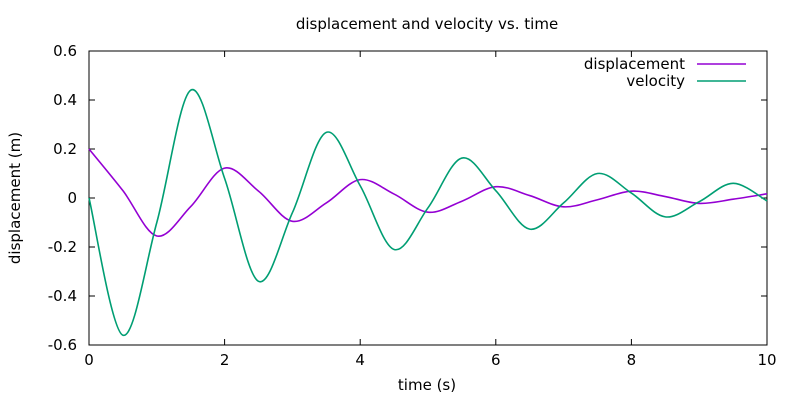 The height and width of the screenshot is (400, 800). What do you see at coordinates (62, 345) in the screenshot?
I see `y-tick-label: -0.6` at bounding box center [62, 345].